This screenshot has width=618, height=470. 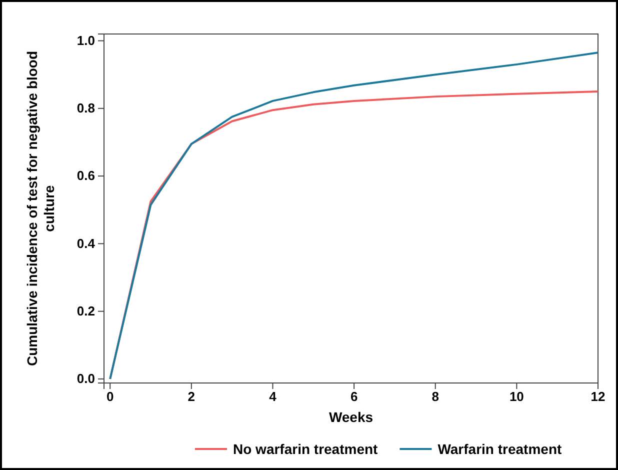 I want to click on legend-label: No warfarin treatment, so click(x=305, y=449).